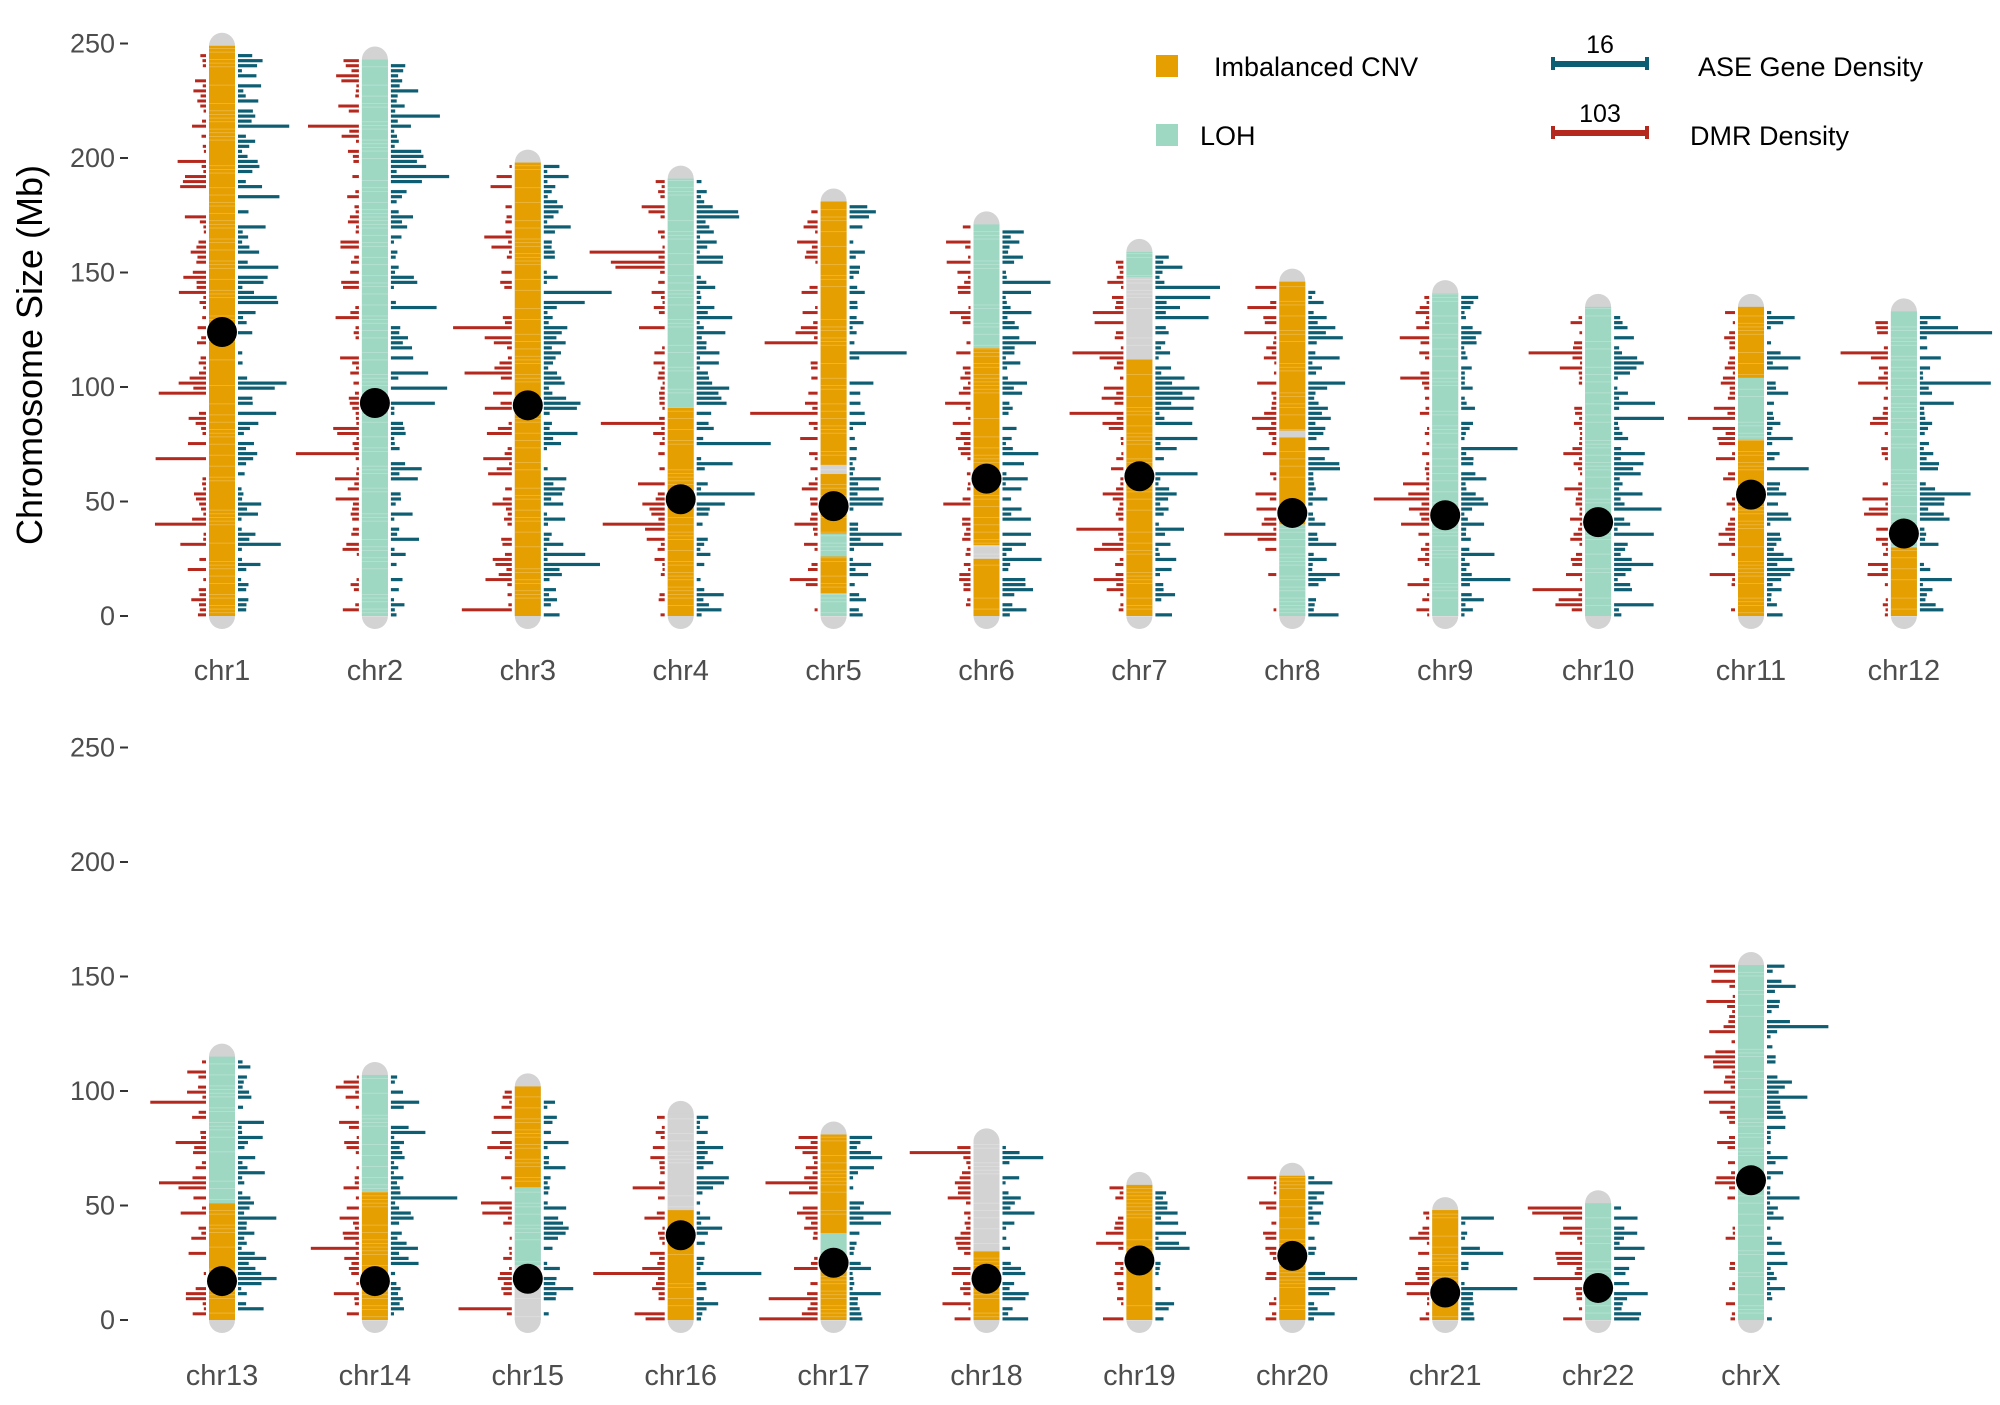  I want to click on chromosome-chr1: chr1, so click(222, 359).